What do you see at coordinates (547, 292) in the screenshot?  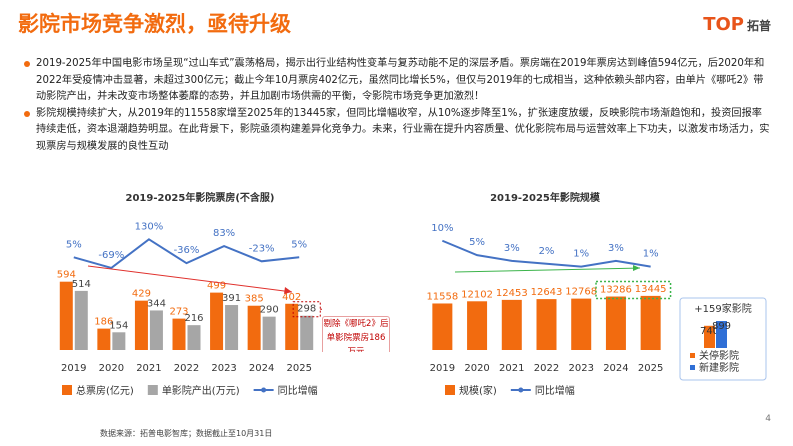 I see `bar-label: 12643` at bounding box center [547, 292].